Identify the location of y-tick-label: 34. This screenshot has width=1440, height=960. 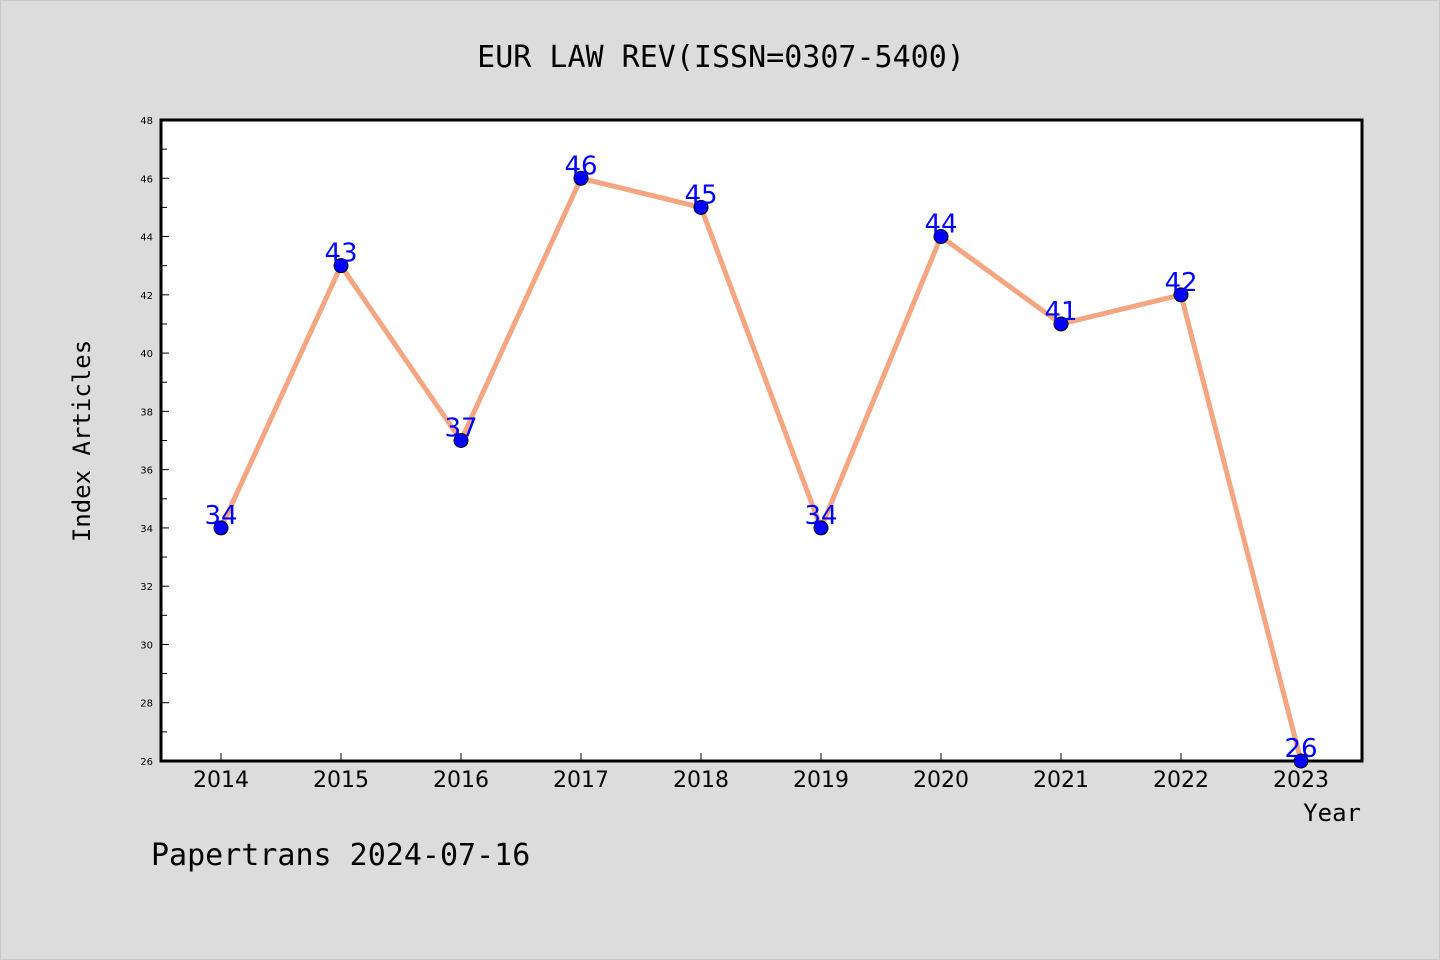
(146, 529).